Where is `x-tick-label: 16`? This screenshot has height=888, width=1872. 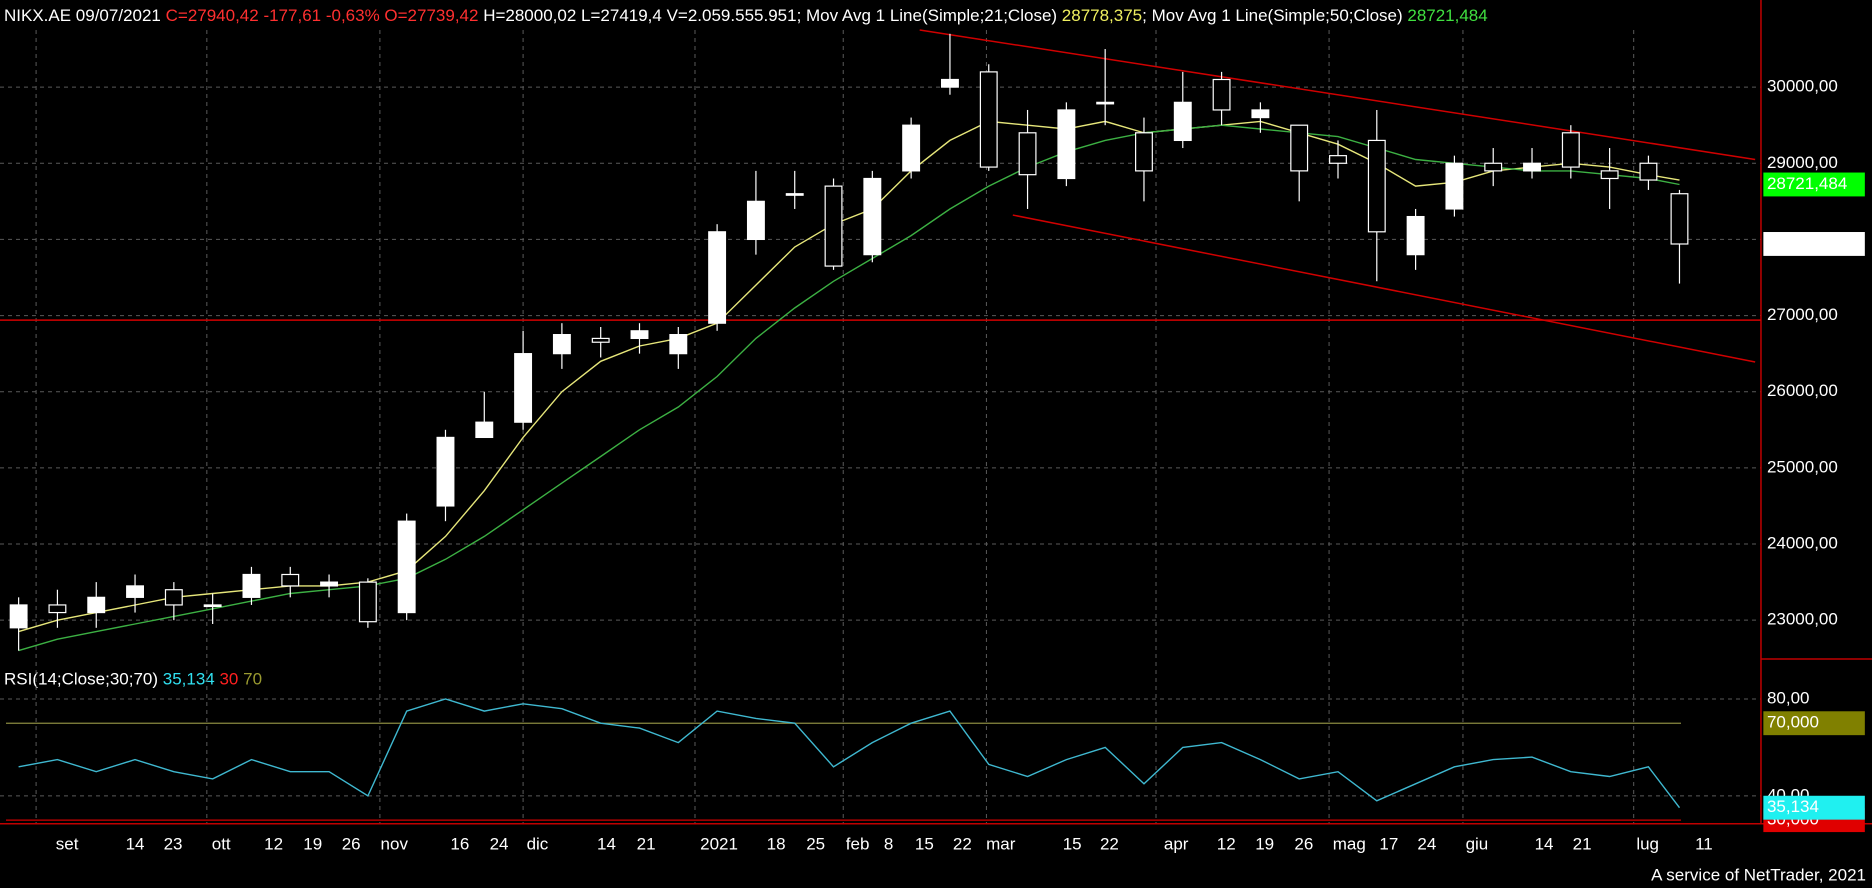 x-tick-label: 16 is located at coordinates (459, 844).